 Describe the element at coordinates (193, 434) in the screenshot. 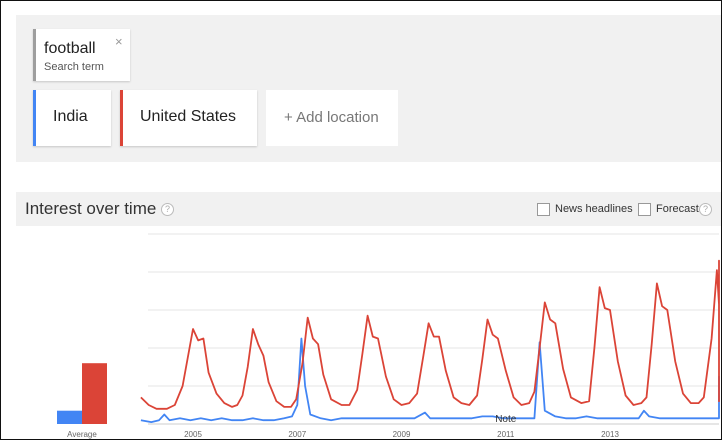

I see `x-tick-label: 2005` at that location.